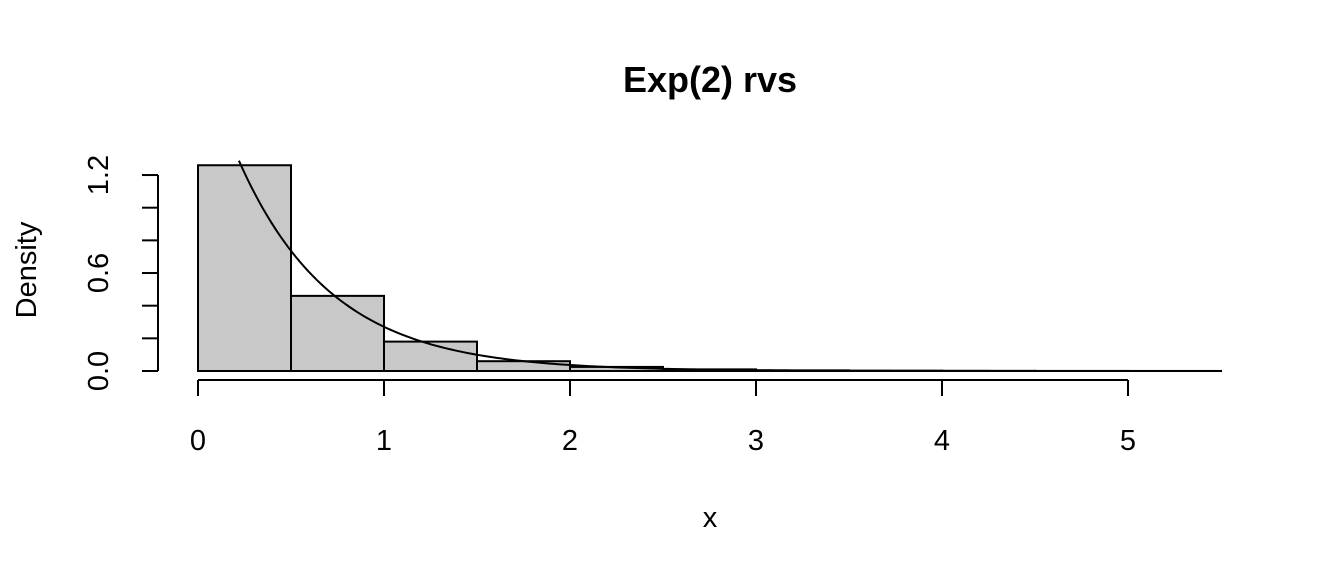 Image resolution: width=1344 pixels, height=576 pixels. I want to click on y-tick-label-6: 1.2, so click(99, 175).